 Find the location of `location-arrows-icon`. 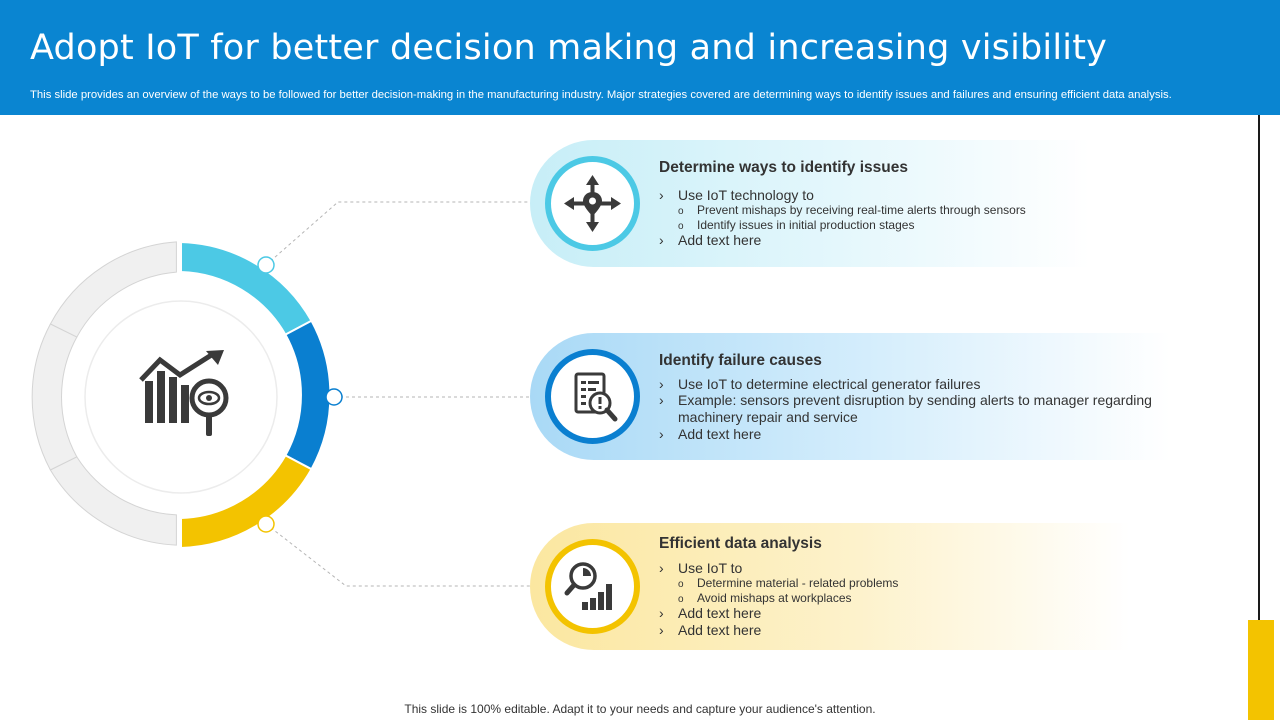

location-arrows-icon is located at coordinates (592, 203).